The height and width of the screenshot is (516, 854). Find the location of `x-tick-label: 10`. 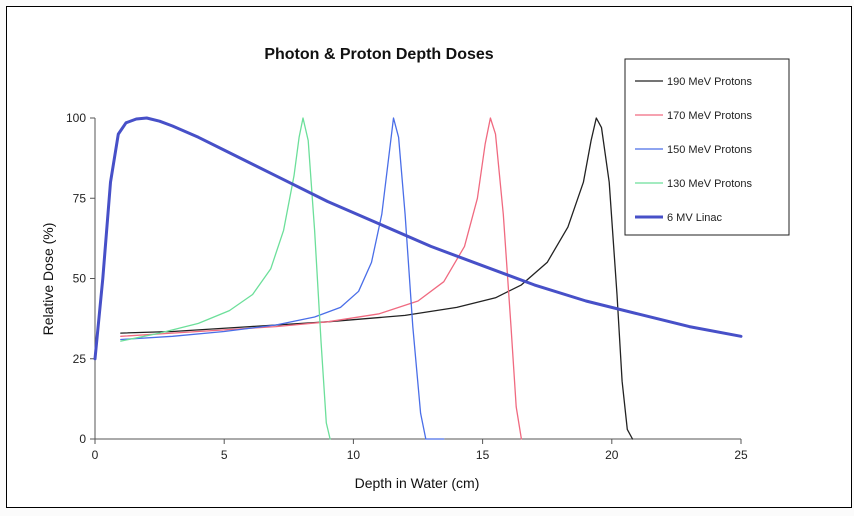

x-tick-label: 10 is located at coordinates (354, 455).